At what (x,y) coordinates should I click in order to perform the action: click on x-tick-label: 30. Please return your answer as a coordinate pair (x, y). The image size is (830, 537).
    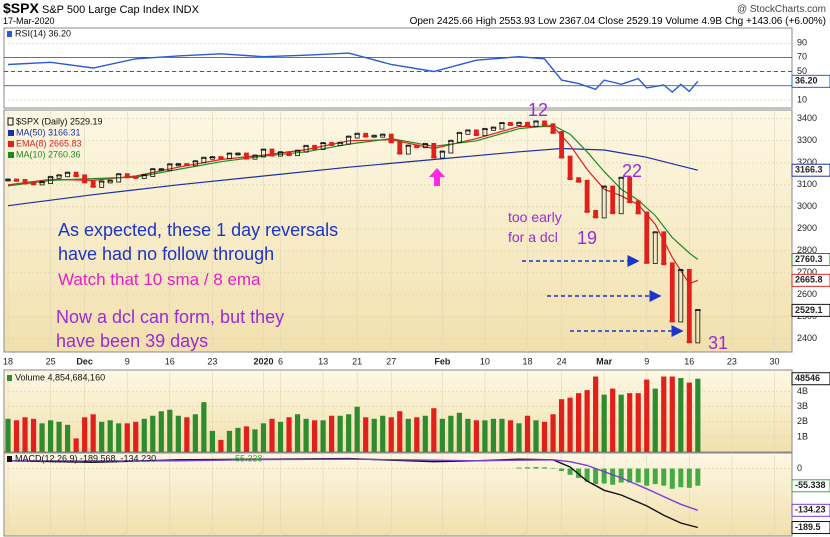
    Looking at the image, I should click on (774, 361).